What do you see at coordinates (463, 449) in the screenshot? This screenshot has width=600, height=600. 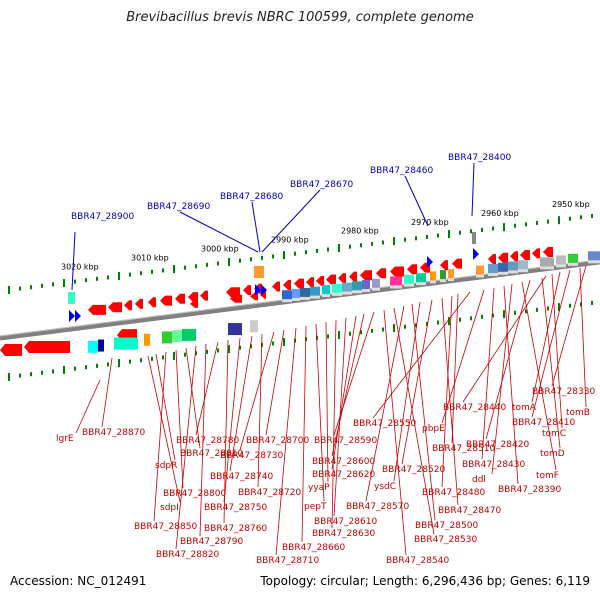 I see `bottom-gene-label: BBR47_28510` at bounding box center [463, 449].